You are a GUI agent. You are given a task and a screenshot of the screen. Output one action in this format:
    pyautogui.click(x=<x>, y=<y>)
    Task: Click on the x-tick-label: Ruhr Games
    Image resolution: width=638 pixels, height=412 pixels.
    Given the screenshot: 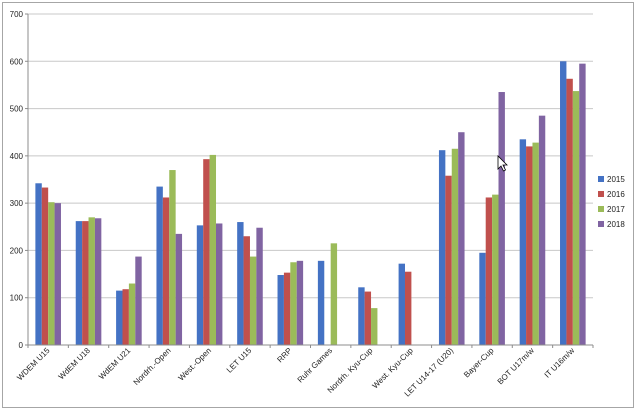 What is the action you would take?
    pyautogui.click(x=315, y=365)
    